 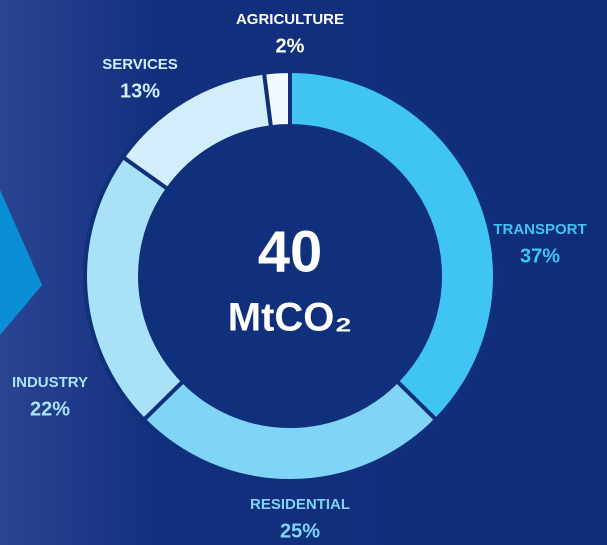 I want to click on value-label: 13%, so click(x=140, y=91).